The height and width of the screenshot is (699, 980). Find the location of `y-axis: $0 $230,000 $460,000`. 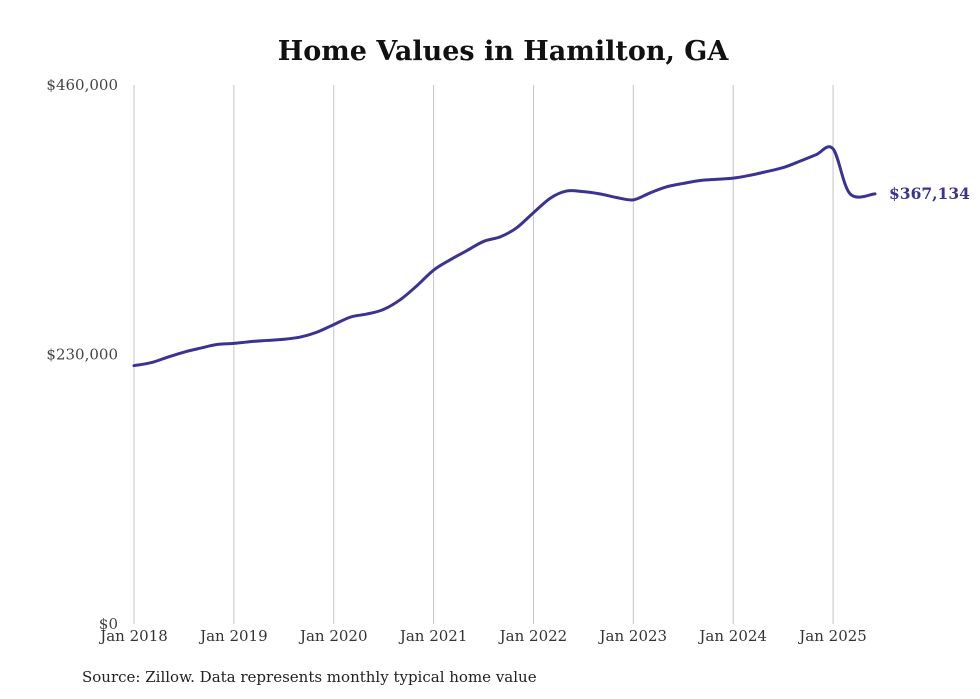

y-axis: $0 $230,000 $460,000 is located at coordinates (82, 354).